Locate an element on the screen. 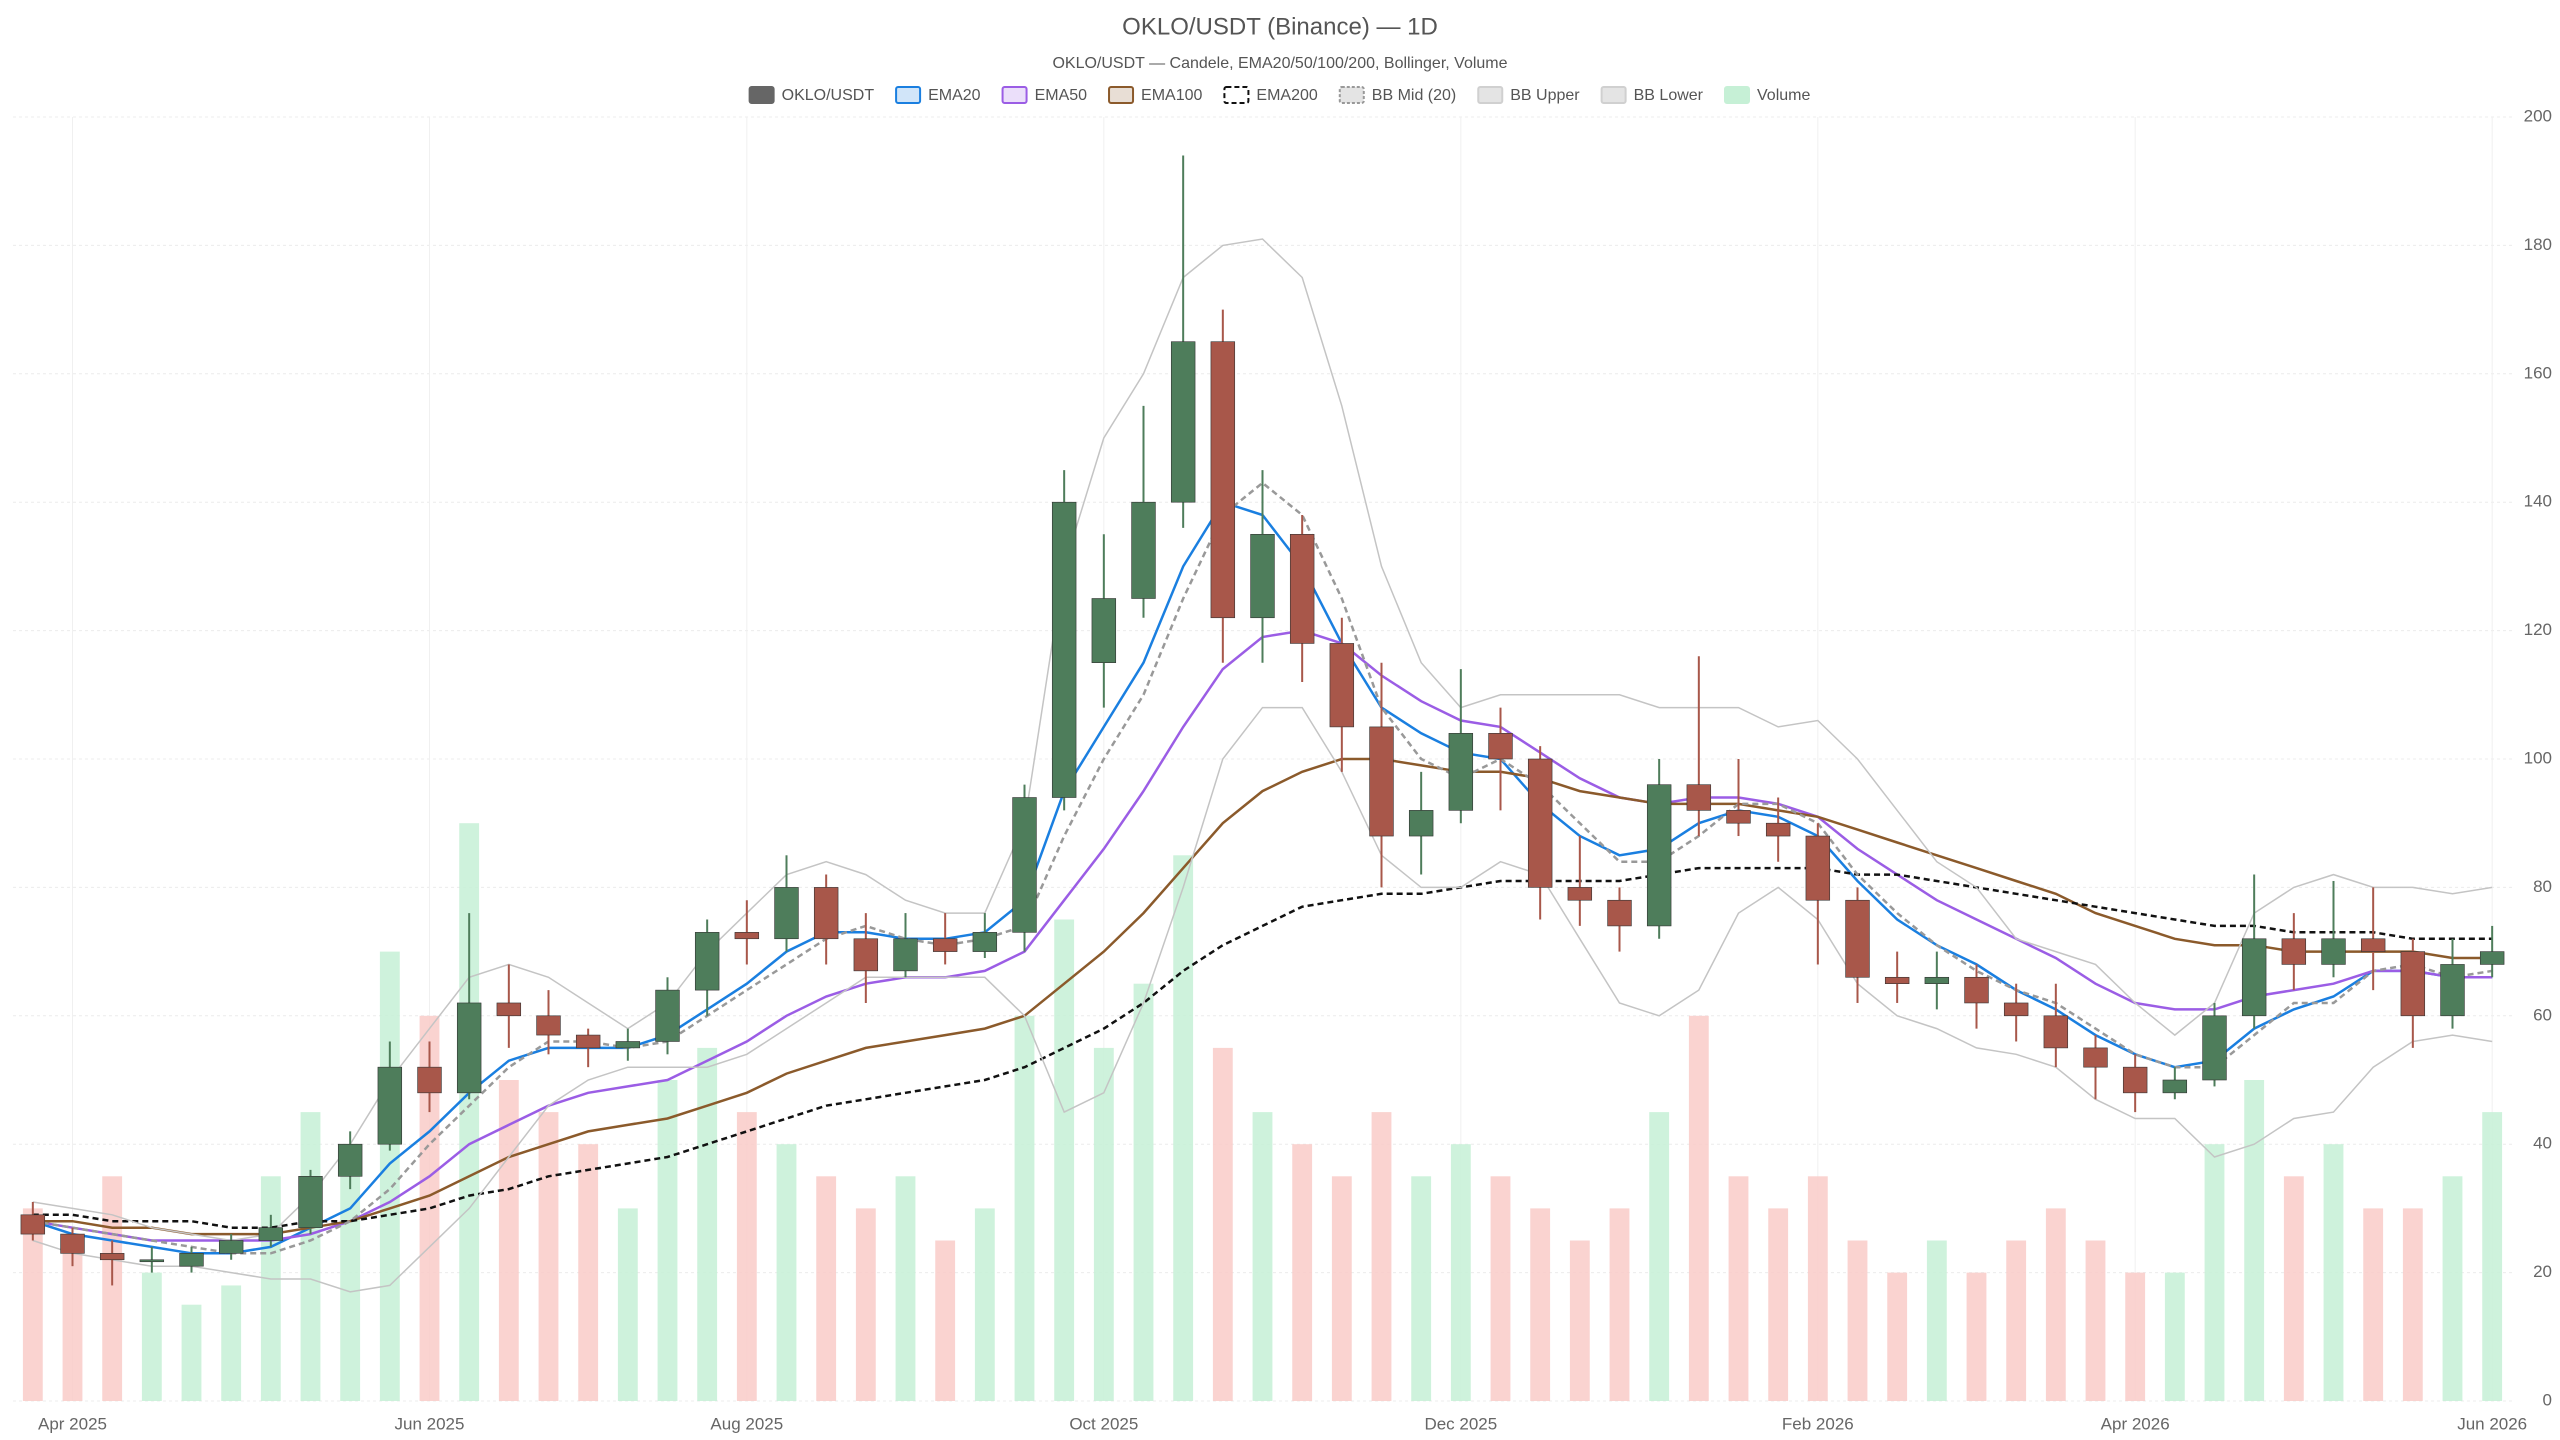 This screenshot has width=2560, height=1440. y-tick-label: 80 is located at coordinates (2542, 886).